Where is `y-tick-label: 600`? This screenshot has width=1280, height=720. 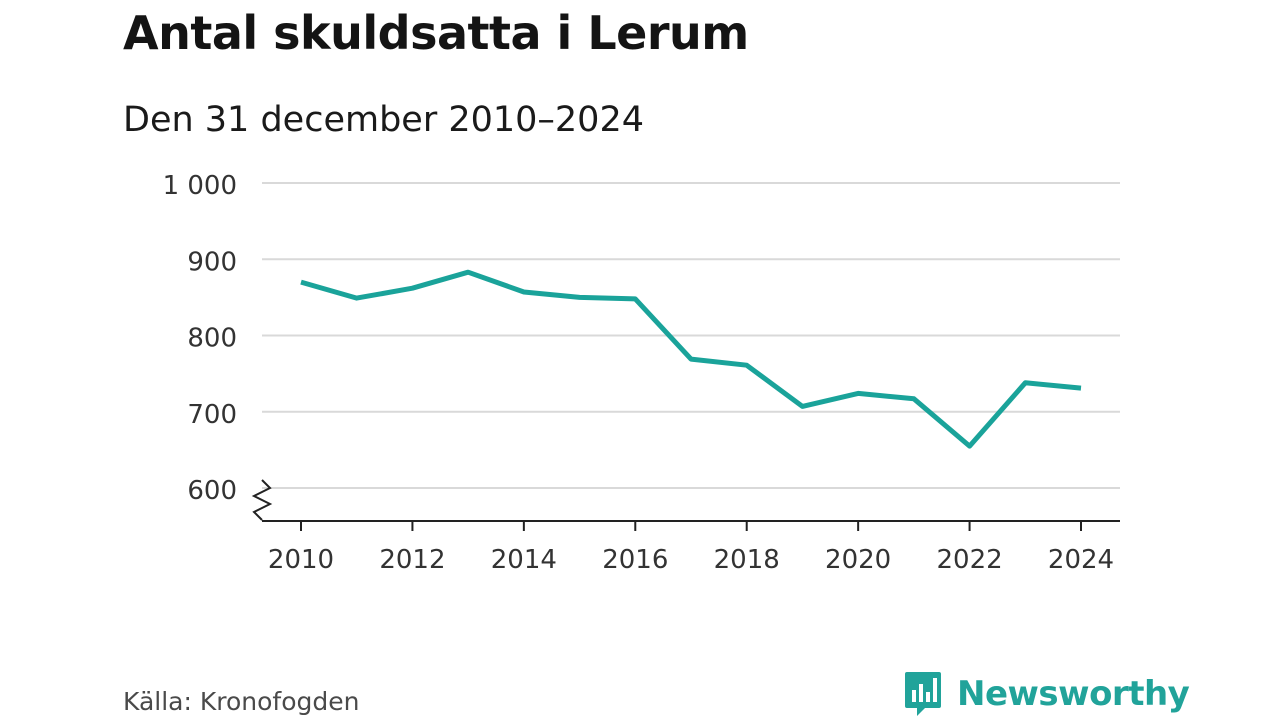 y-tick-label: 600 is located at coordinates (212, 491).